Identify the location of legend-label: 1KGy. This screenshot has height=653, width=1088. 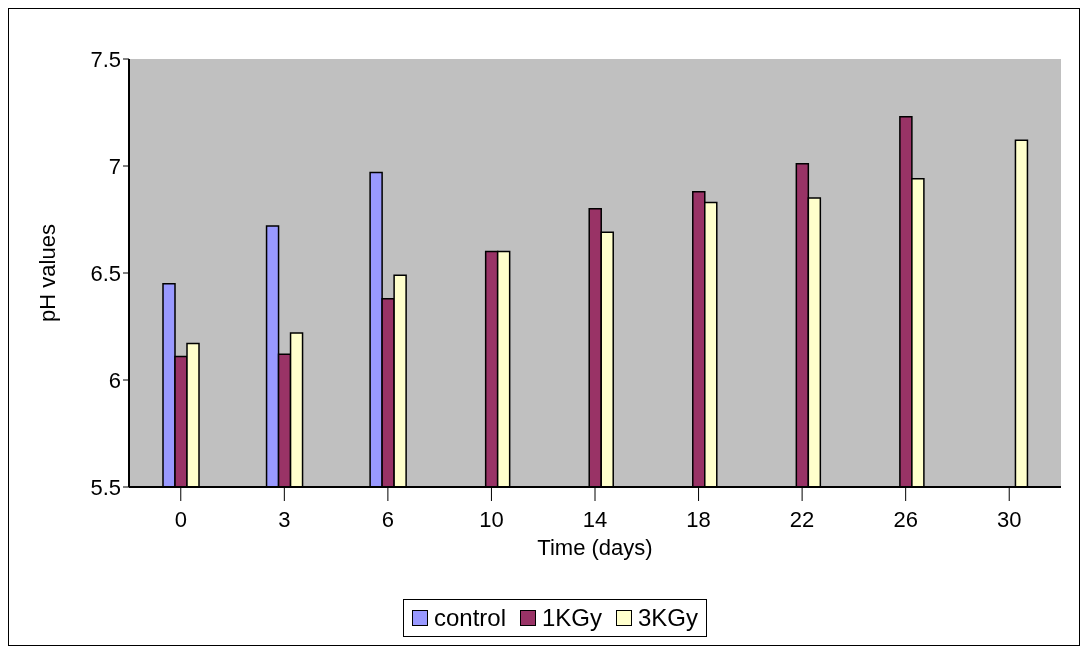
(572, 618).